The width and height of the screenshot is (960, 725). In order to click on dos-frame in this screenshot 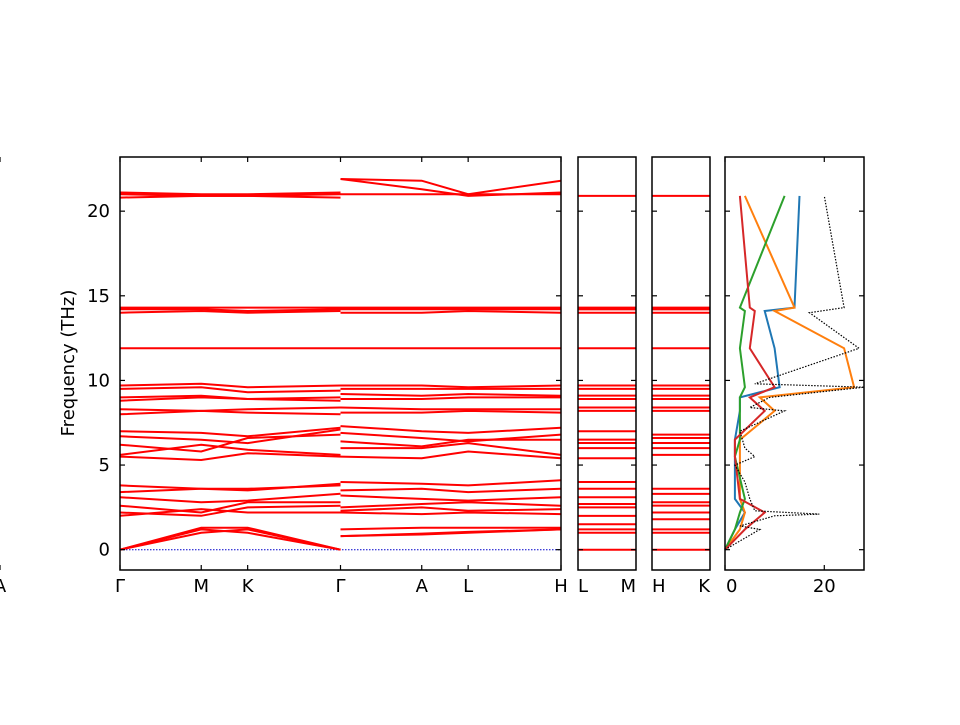, I will do `click(794, 363)`.